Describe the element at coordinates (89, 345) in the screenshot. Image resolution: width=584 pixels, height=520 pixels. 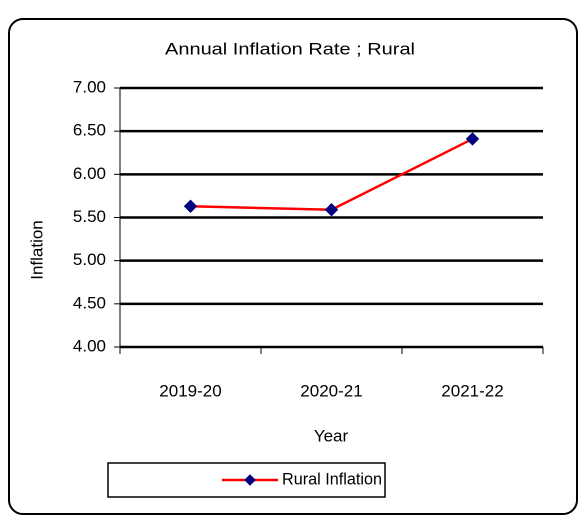
I see `y-tick-label: 4.00` at that location.